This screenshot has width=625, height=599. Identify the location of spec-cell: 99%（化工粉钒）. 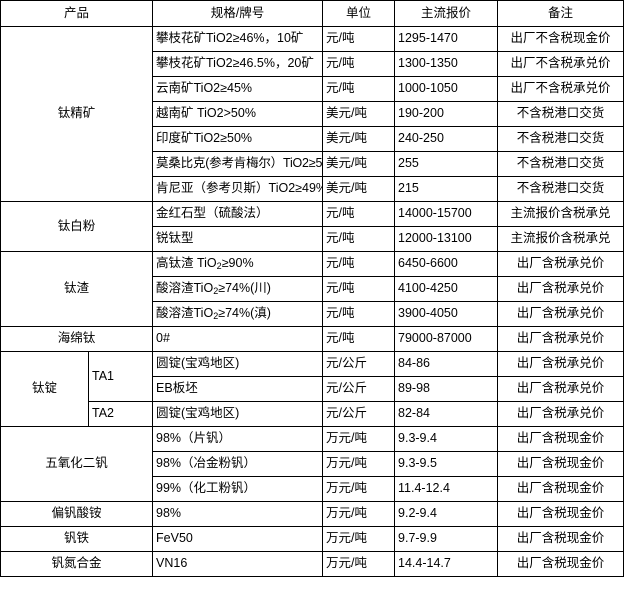
(238, 489).